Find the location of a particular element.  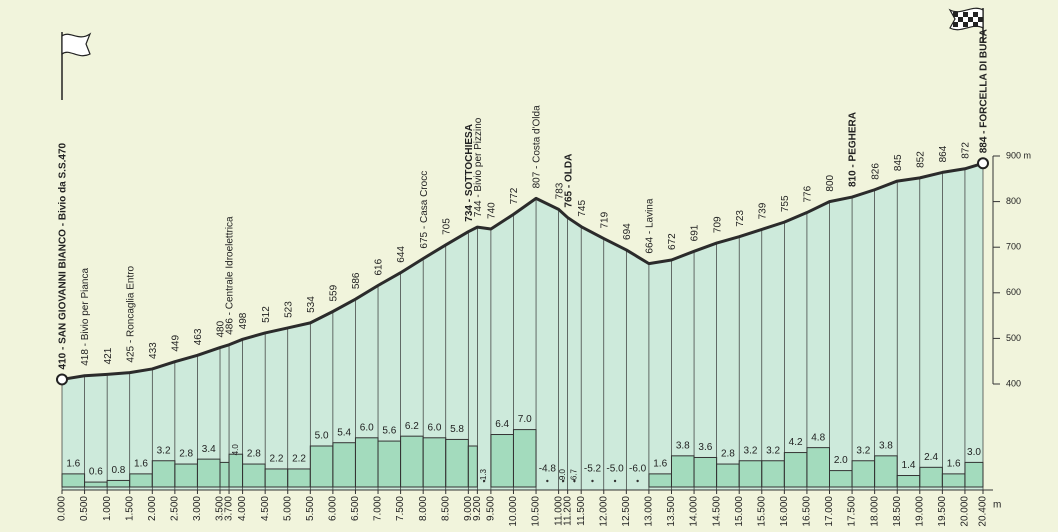

x-tick-label: 10.500 is located at coordinates (536, 511).